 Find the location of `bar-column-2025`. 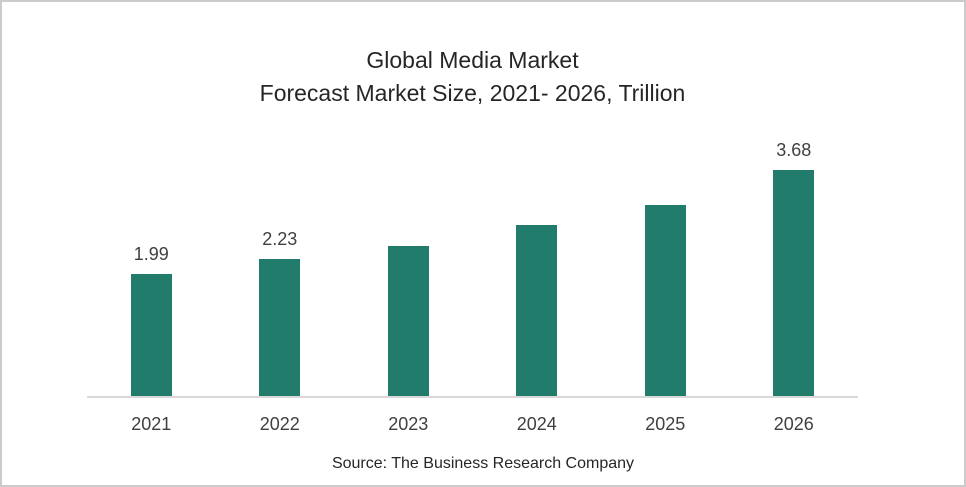

bar-column-2025 is located at coordinates (665, 264).